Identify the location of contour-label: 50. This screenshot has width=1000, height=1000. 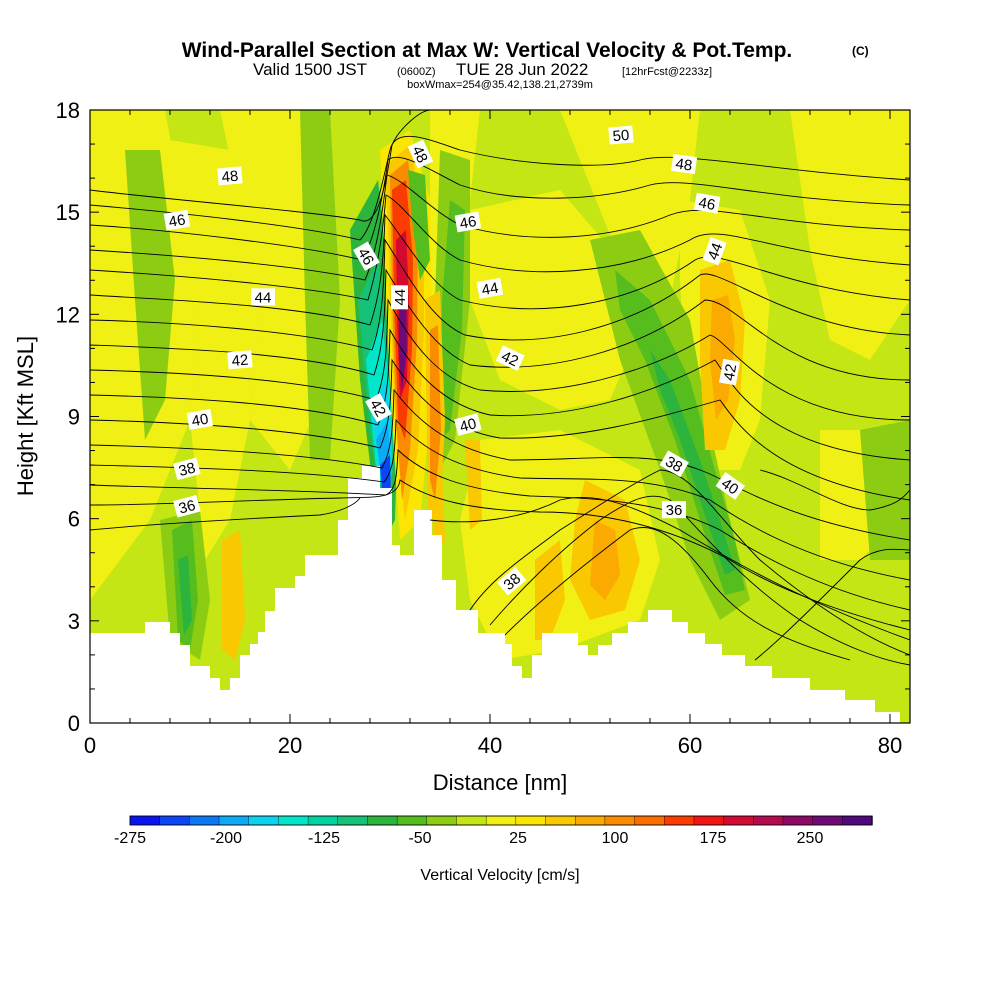
(621, 135).